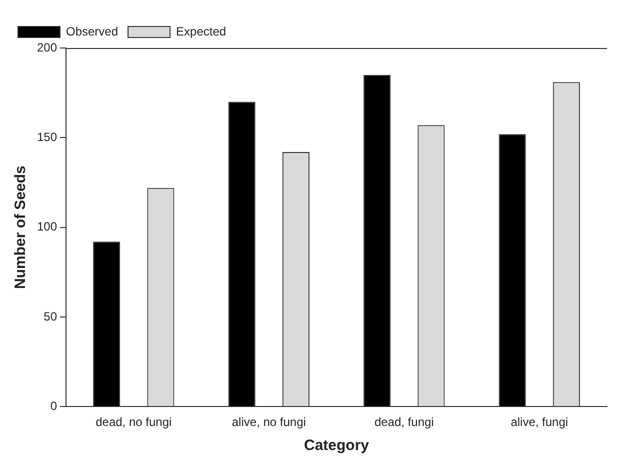 The image size is (619, 467). Describe the element at coordinates (54, 405) in the screenshot. I see `y-tick-label: 0` at that location.